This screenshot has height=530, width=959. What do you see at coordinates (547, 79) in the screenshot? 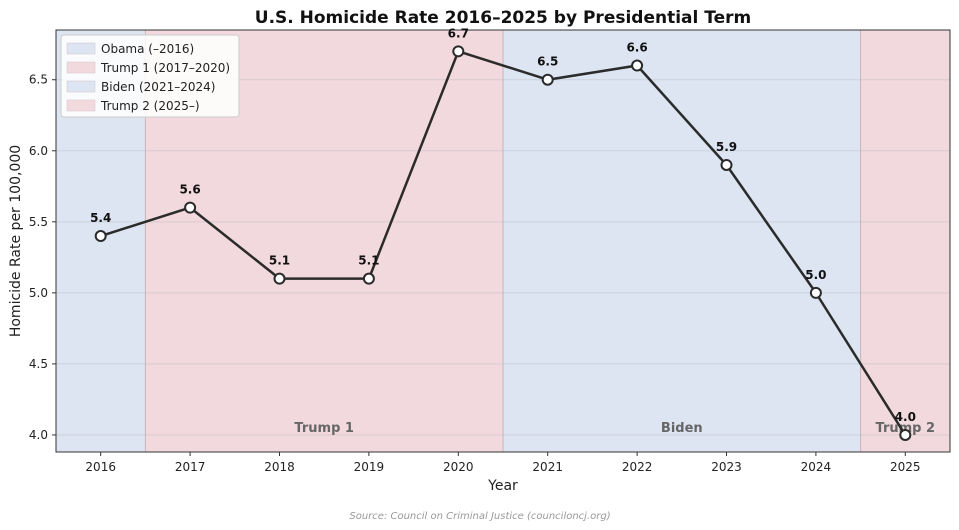
I see `data-point-2021` at bounding box center [547, 79].